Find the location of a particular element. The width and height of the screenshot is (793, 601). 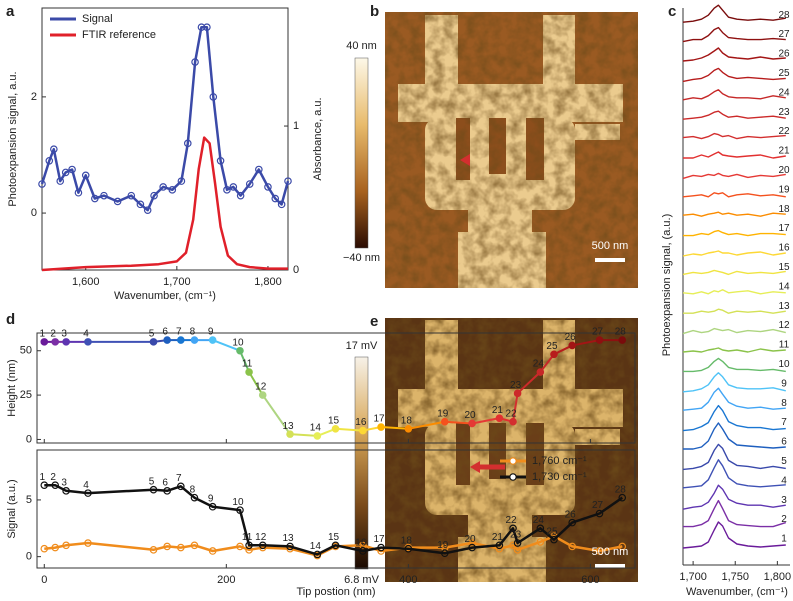

x-tick-label: 0 is located at coordinates (44, 580).